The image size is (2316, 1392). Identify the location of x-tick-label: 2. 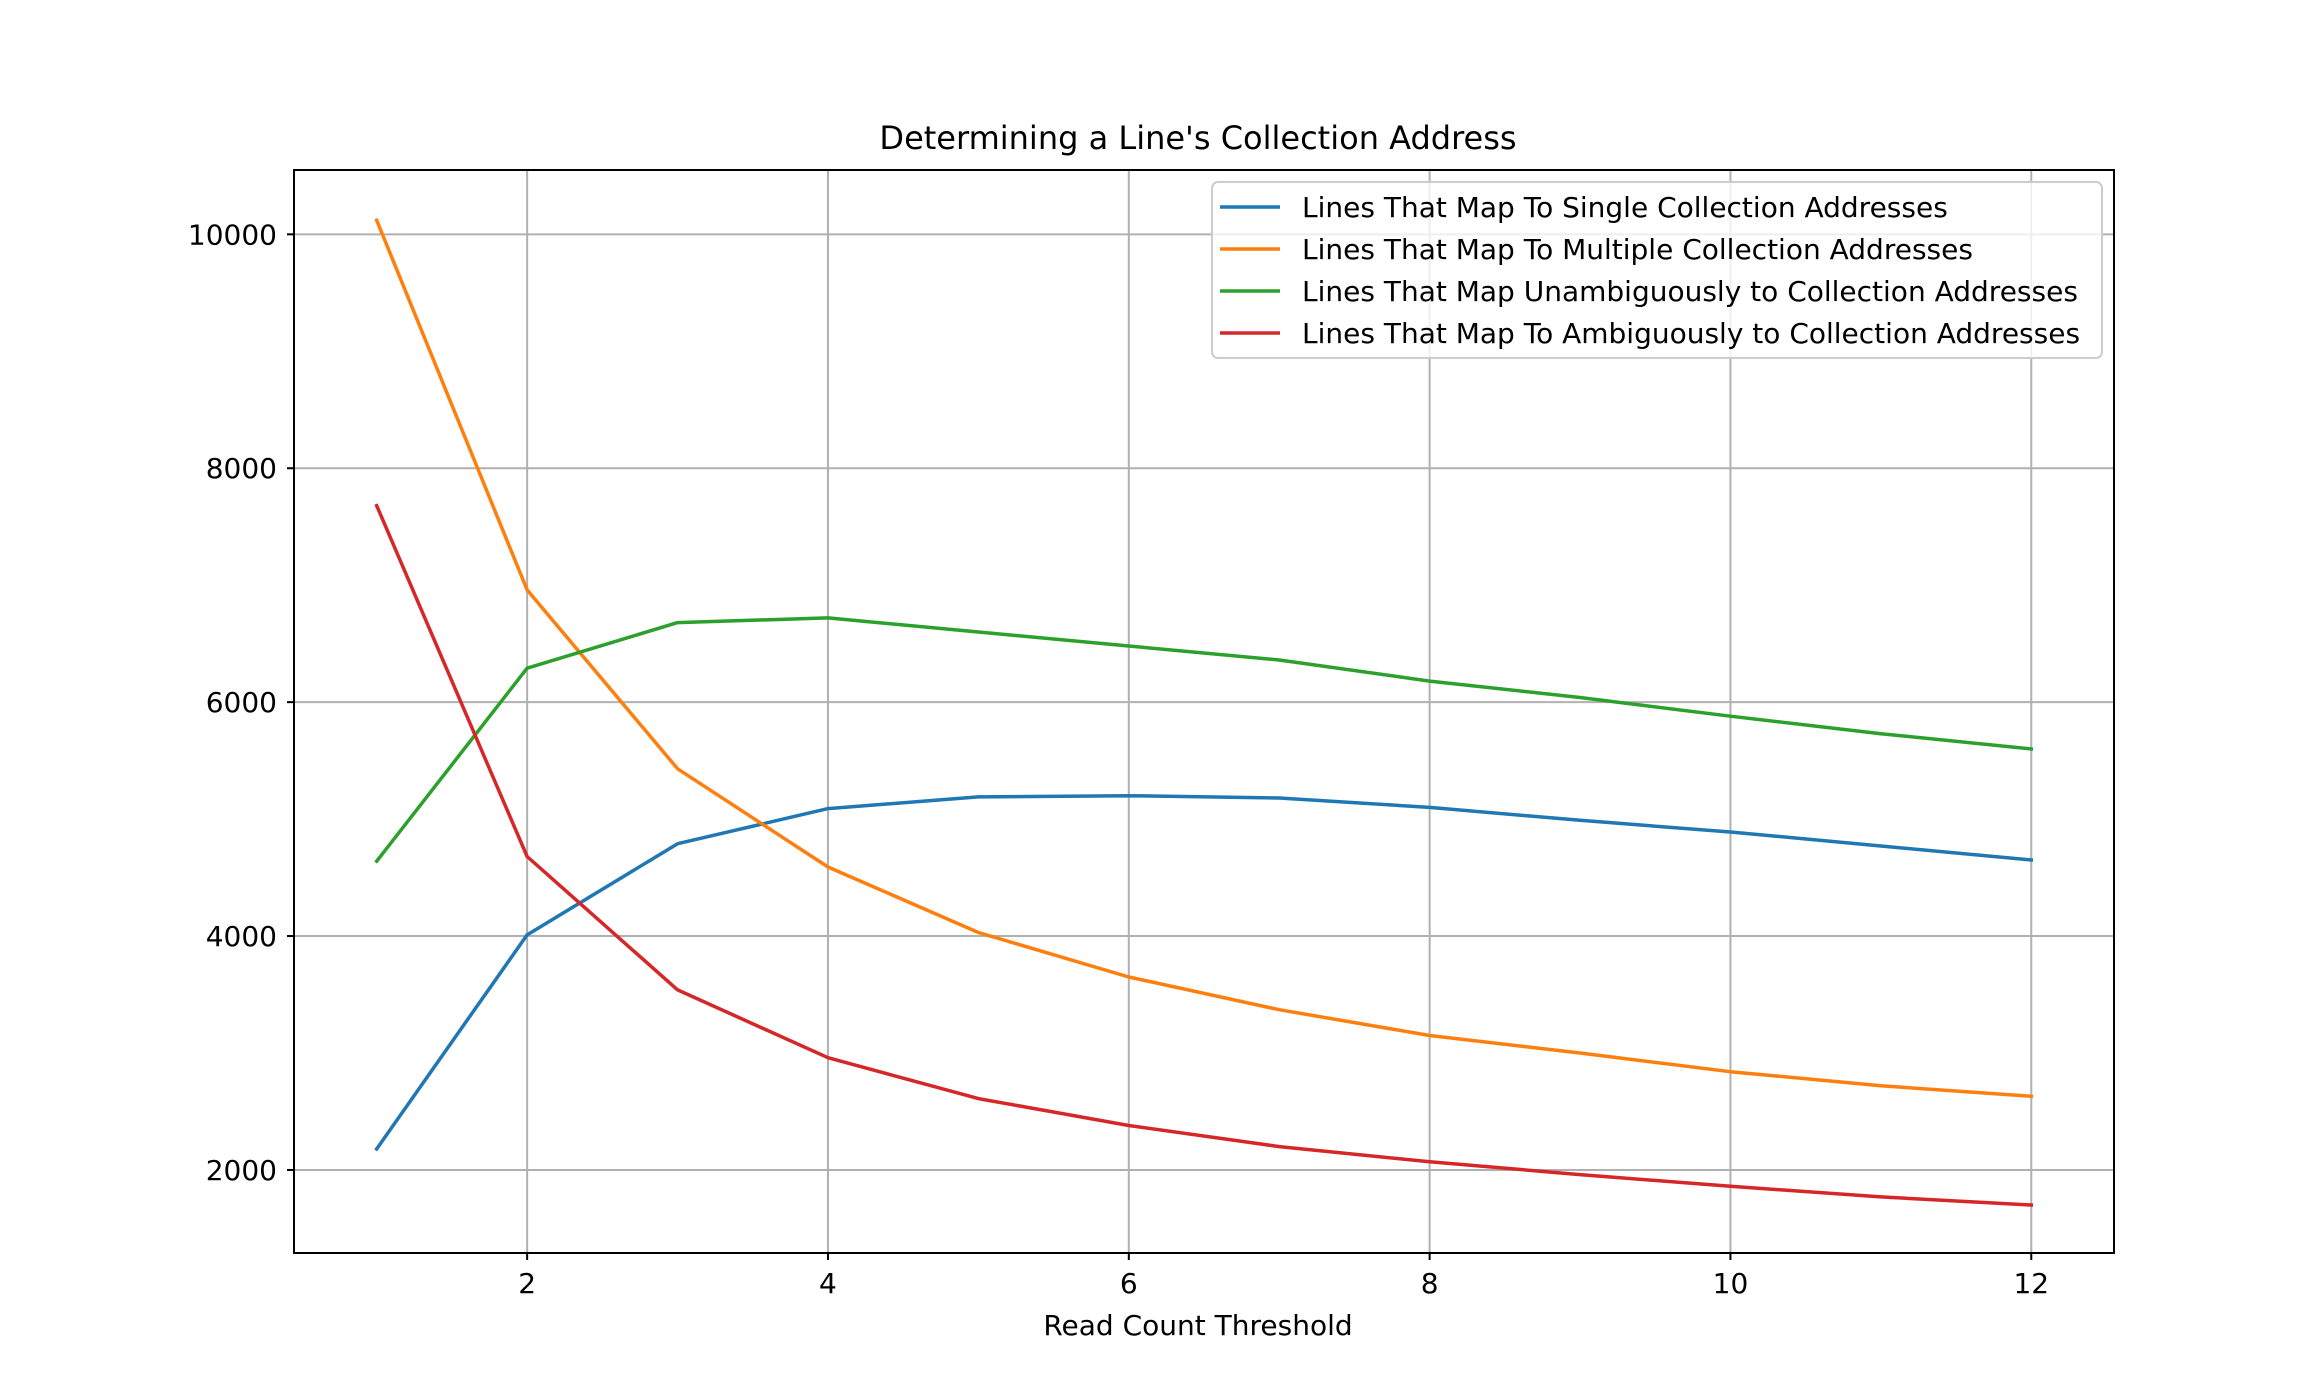
(527, 1283).